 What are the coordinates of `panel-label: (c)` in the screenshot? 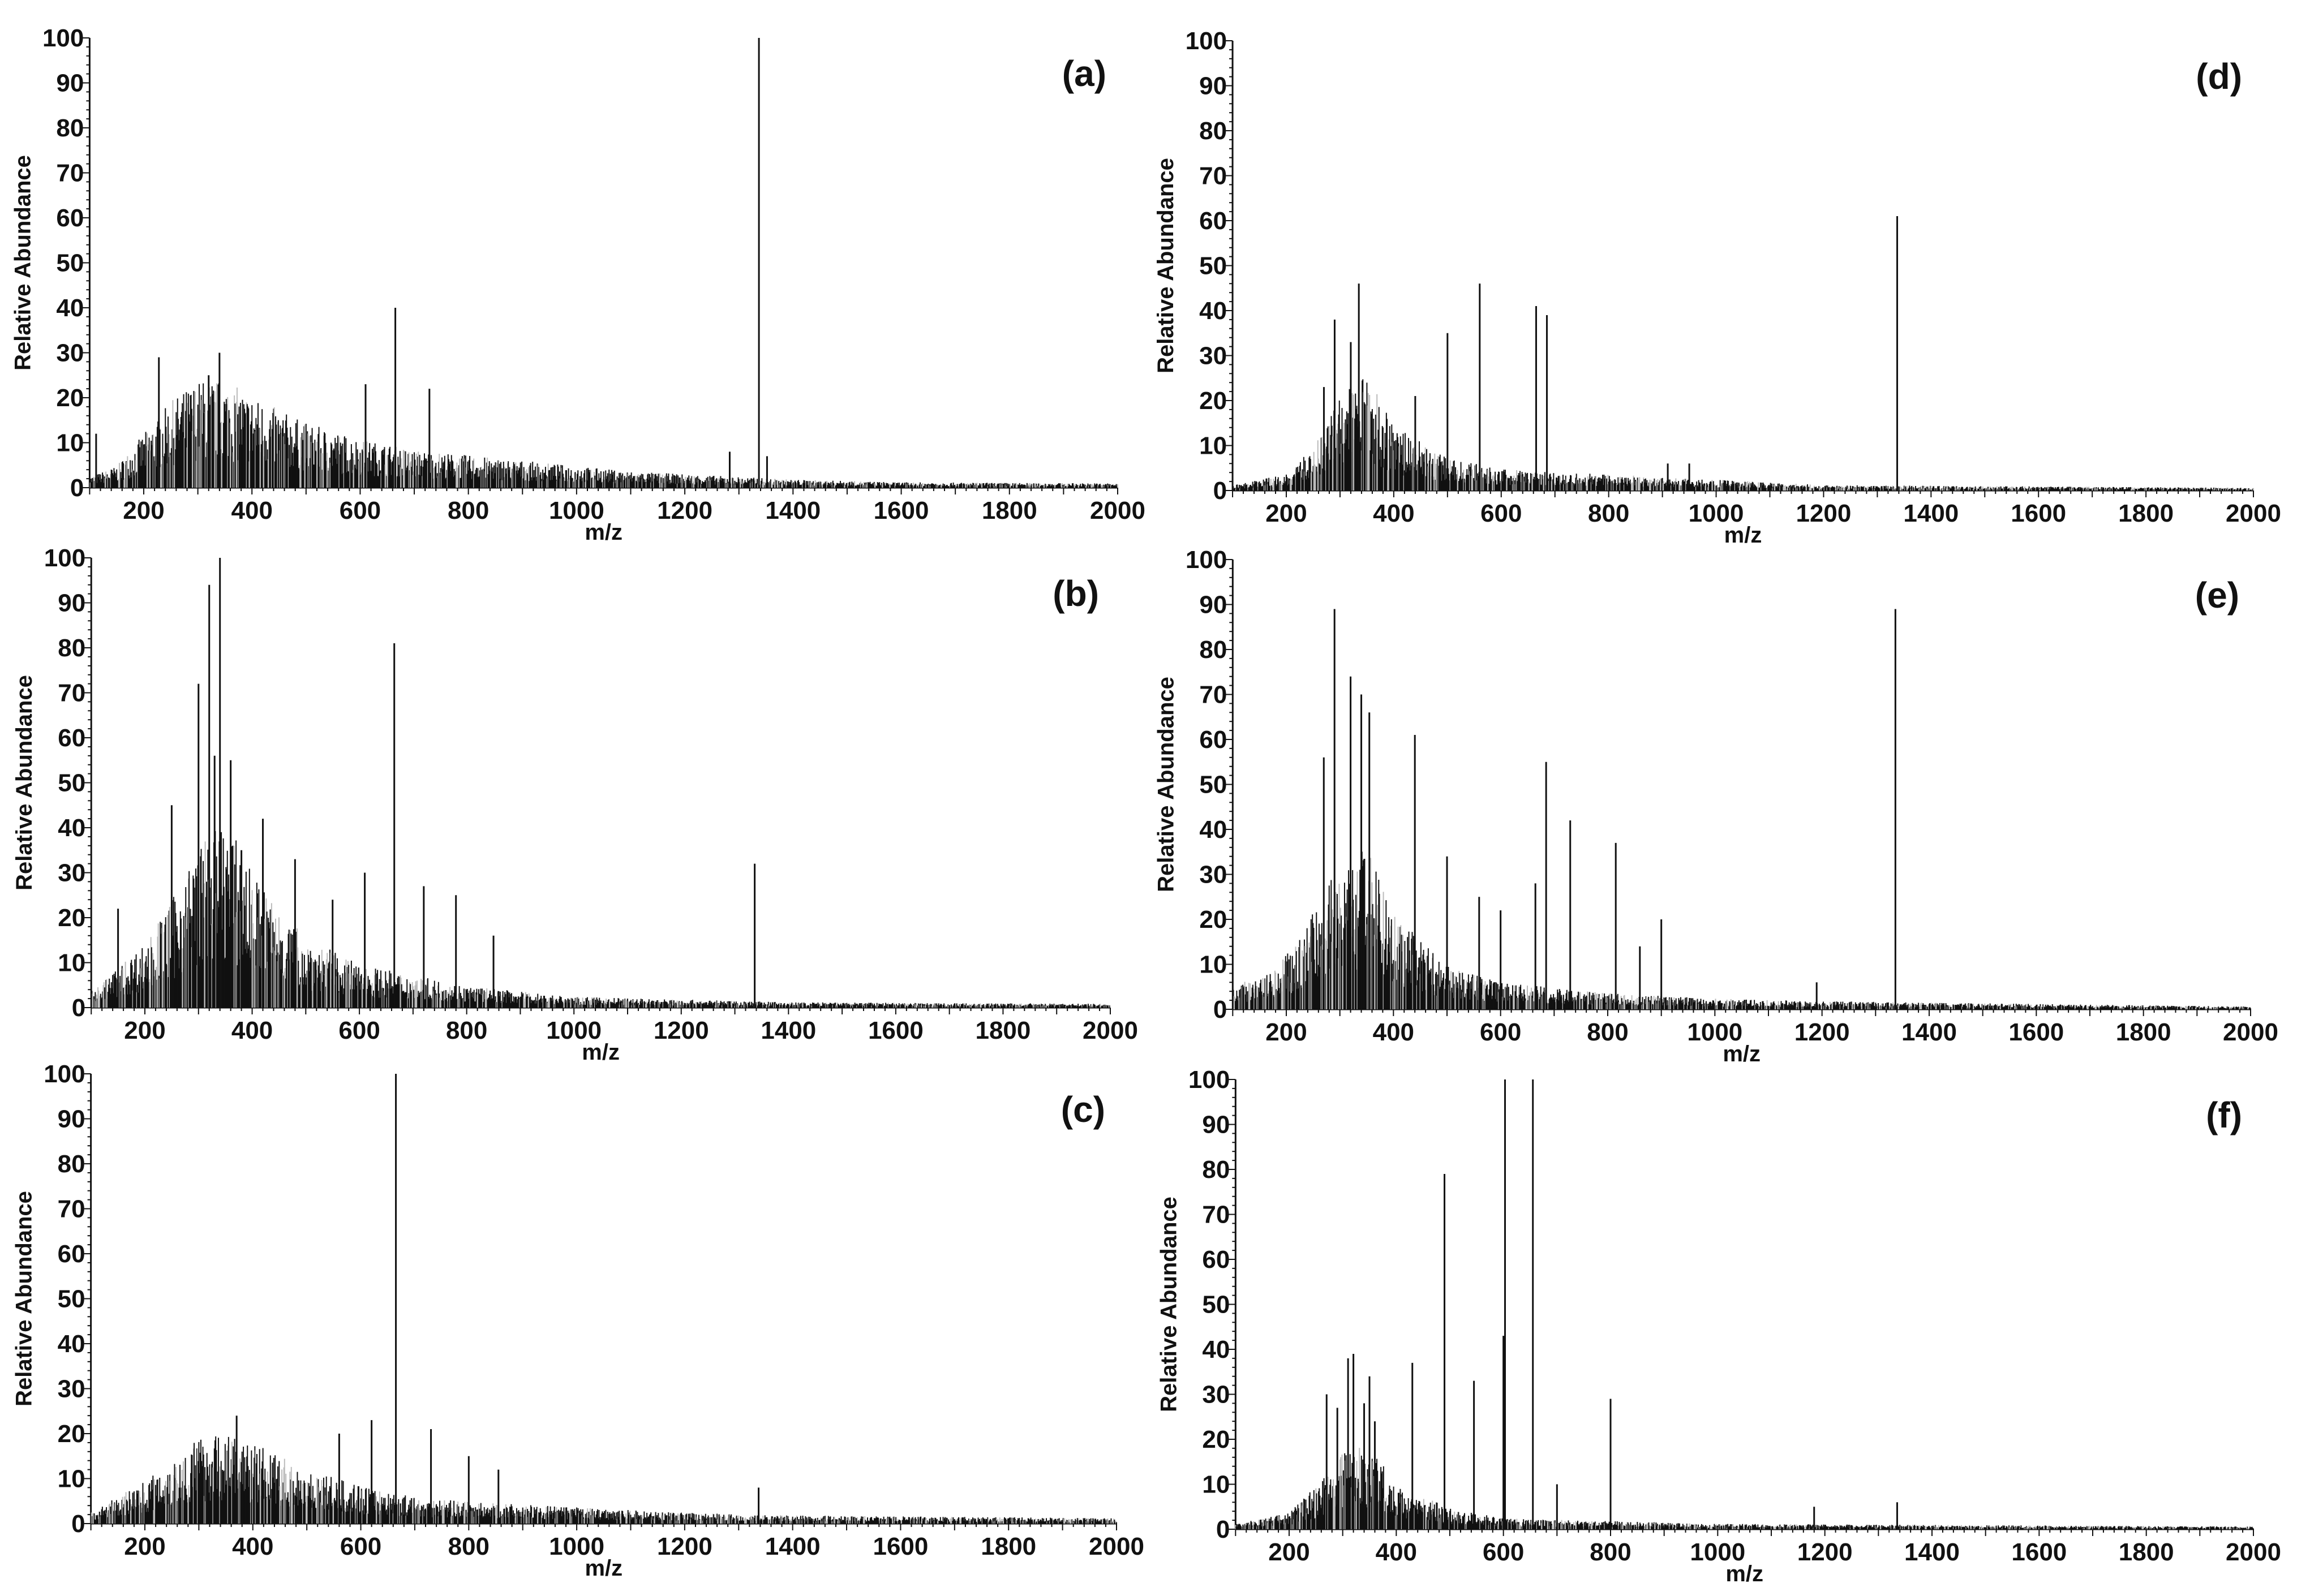 It's located at (1083, 1109).